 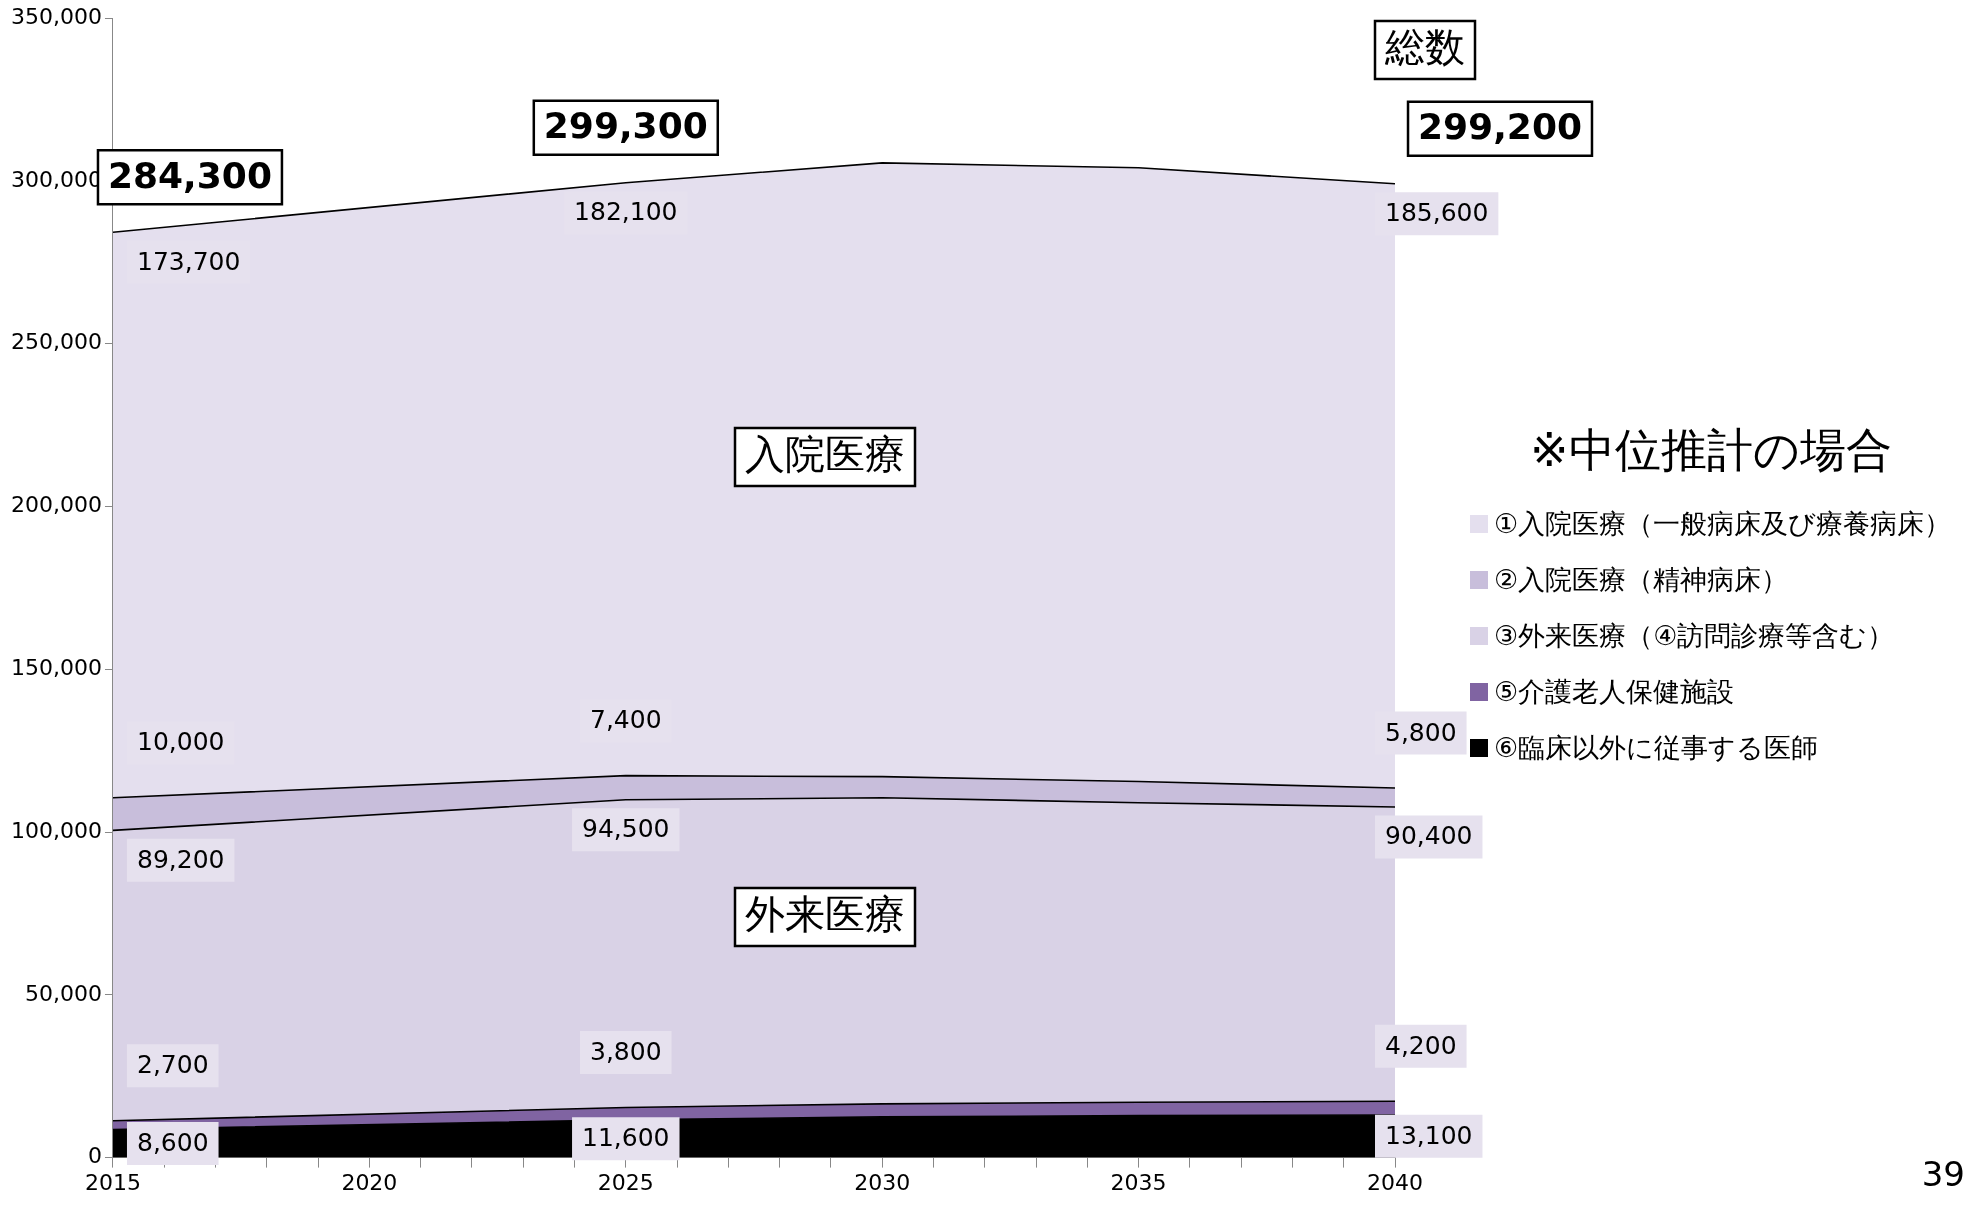 I want to click on data-label: 13,100, so click(x=1429, y=1135).